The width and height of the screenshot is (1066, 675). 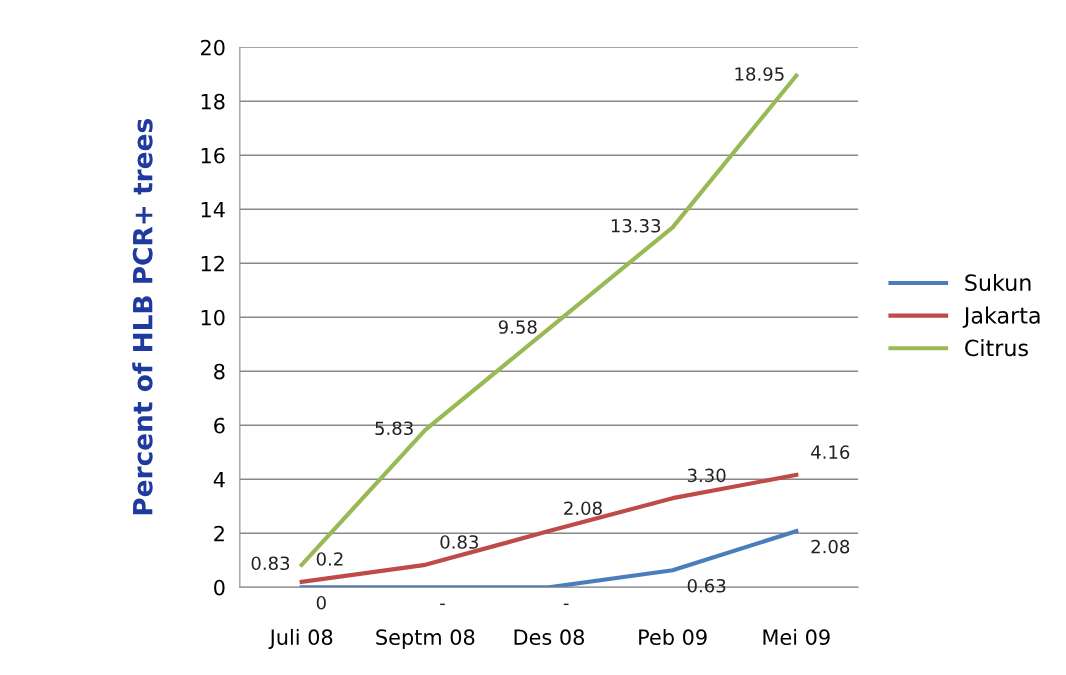 What do you see at coordinates (394, 428) in the screenshot?
I see `data-label: 5.83` at bounding box center [394, 428].